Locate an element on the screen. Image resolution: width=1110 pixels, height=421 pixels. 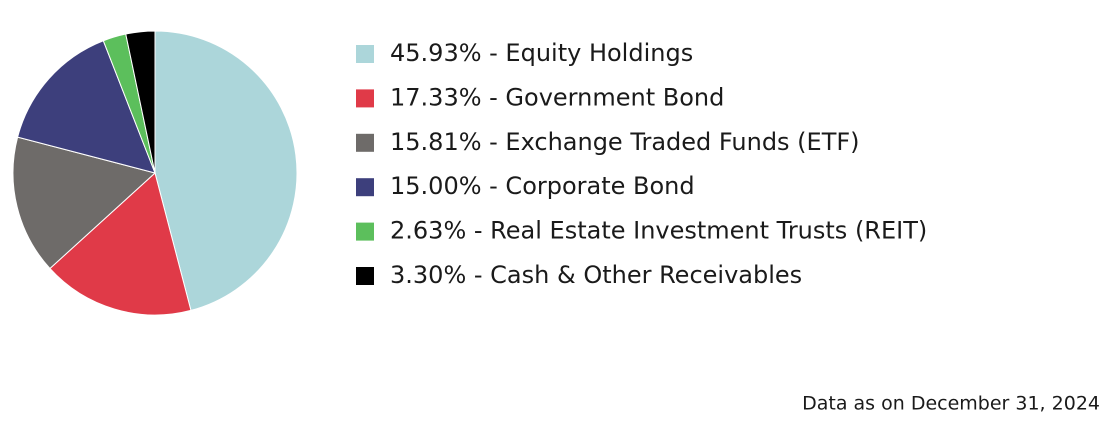
legend-label: 15.00% - Corporate Bond is located at coordinates (542, 186).